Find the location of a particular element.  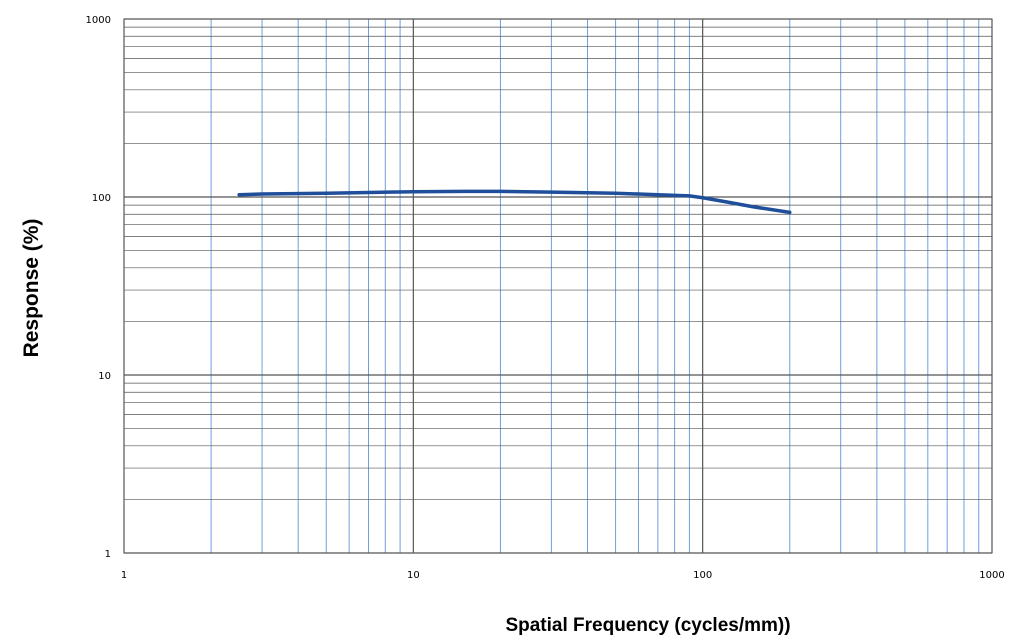

series-layer is located at coordinates (514, 202).